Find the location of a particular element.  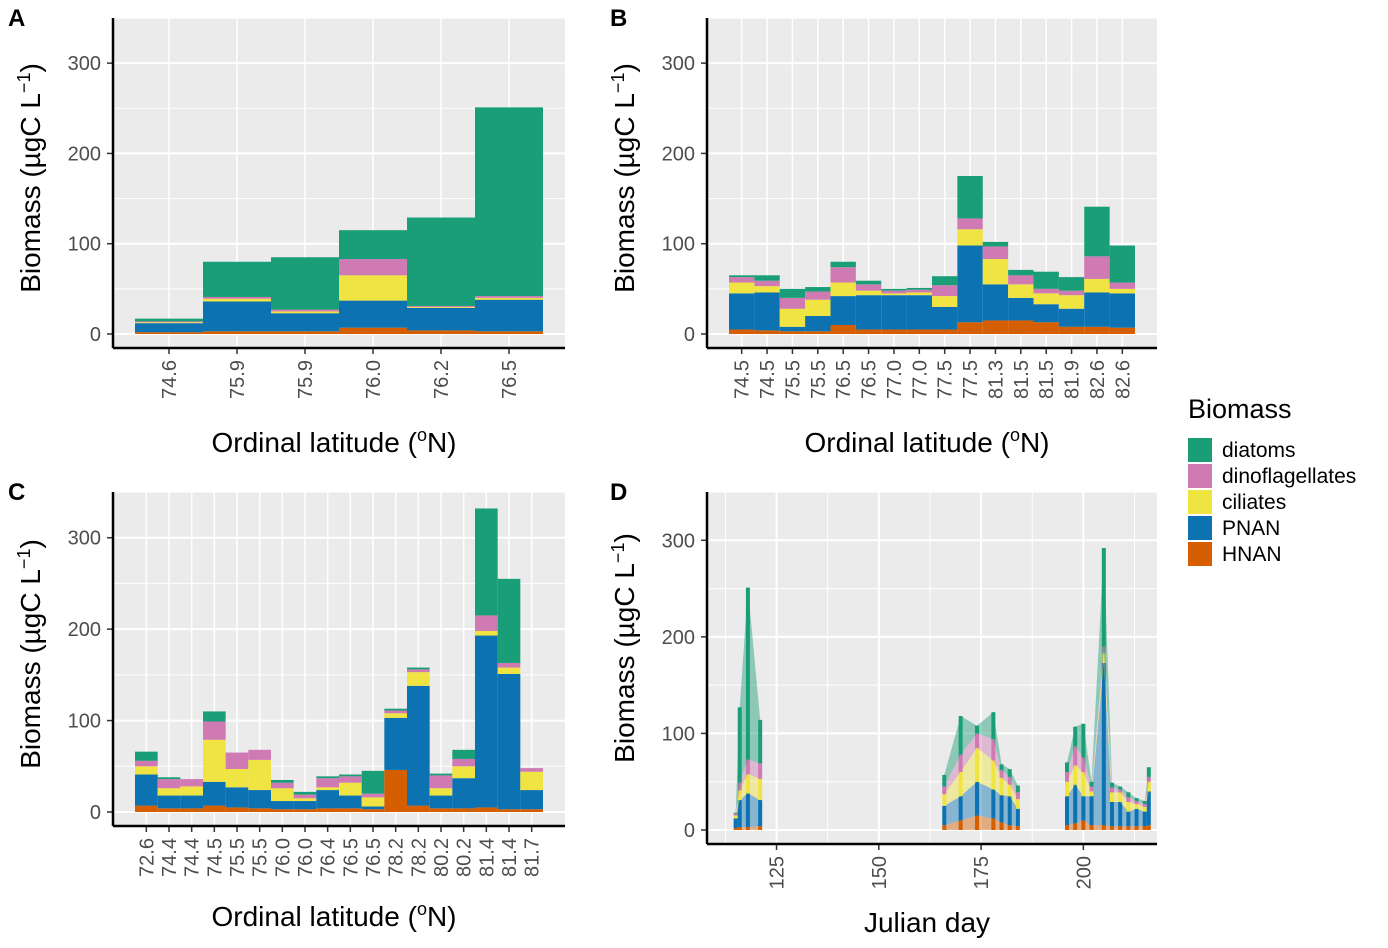

x-axis-title: Ordinal latitude (oN) is located at coordinates (334, 441).